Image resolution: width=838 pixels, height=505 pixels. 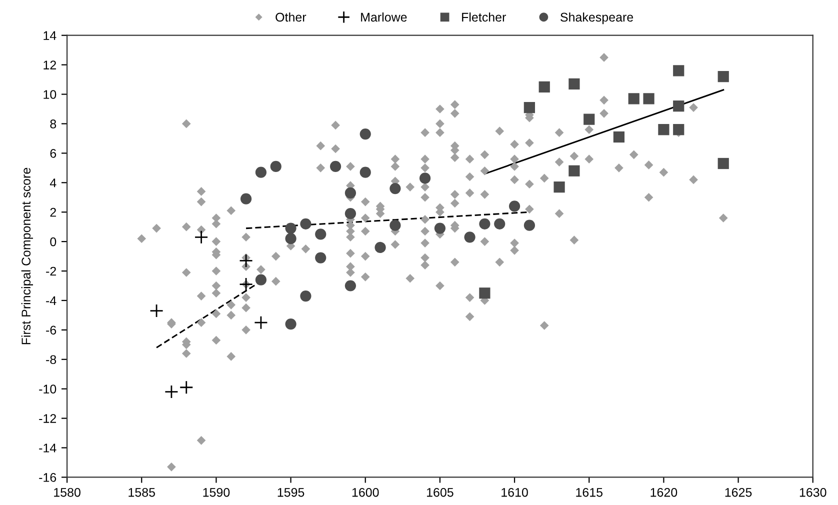 I want to click on legend-label: Fletcher, so click(x=484, y=17).